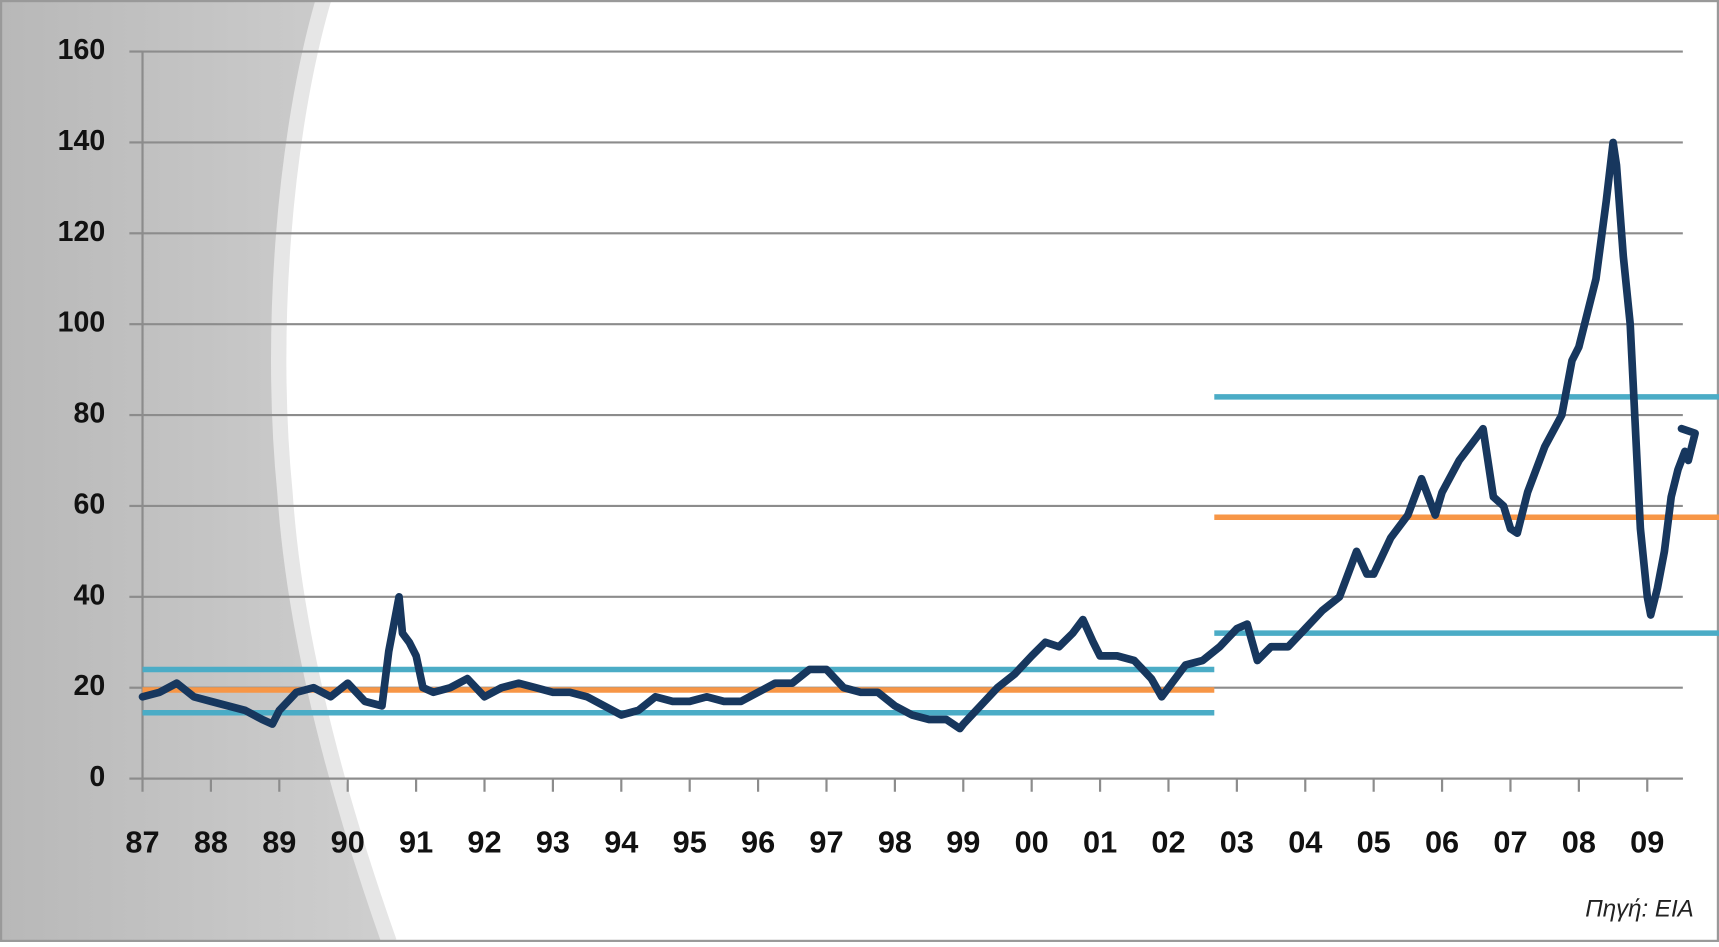 Image resolution: width=1719 pixels, height=947 pixels. What do you see at coordinates (82, 141) in the screenshot?
I see `y-tick-label: 140` at bounding box center [82, 141].